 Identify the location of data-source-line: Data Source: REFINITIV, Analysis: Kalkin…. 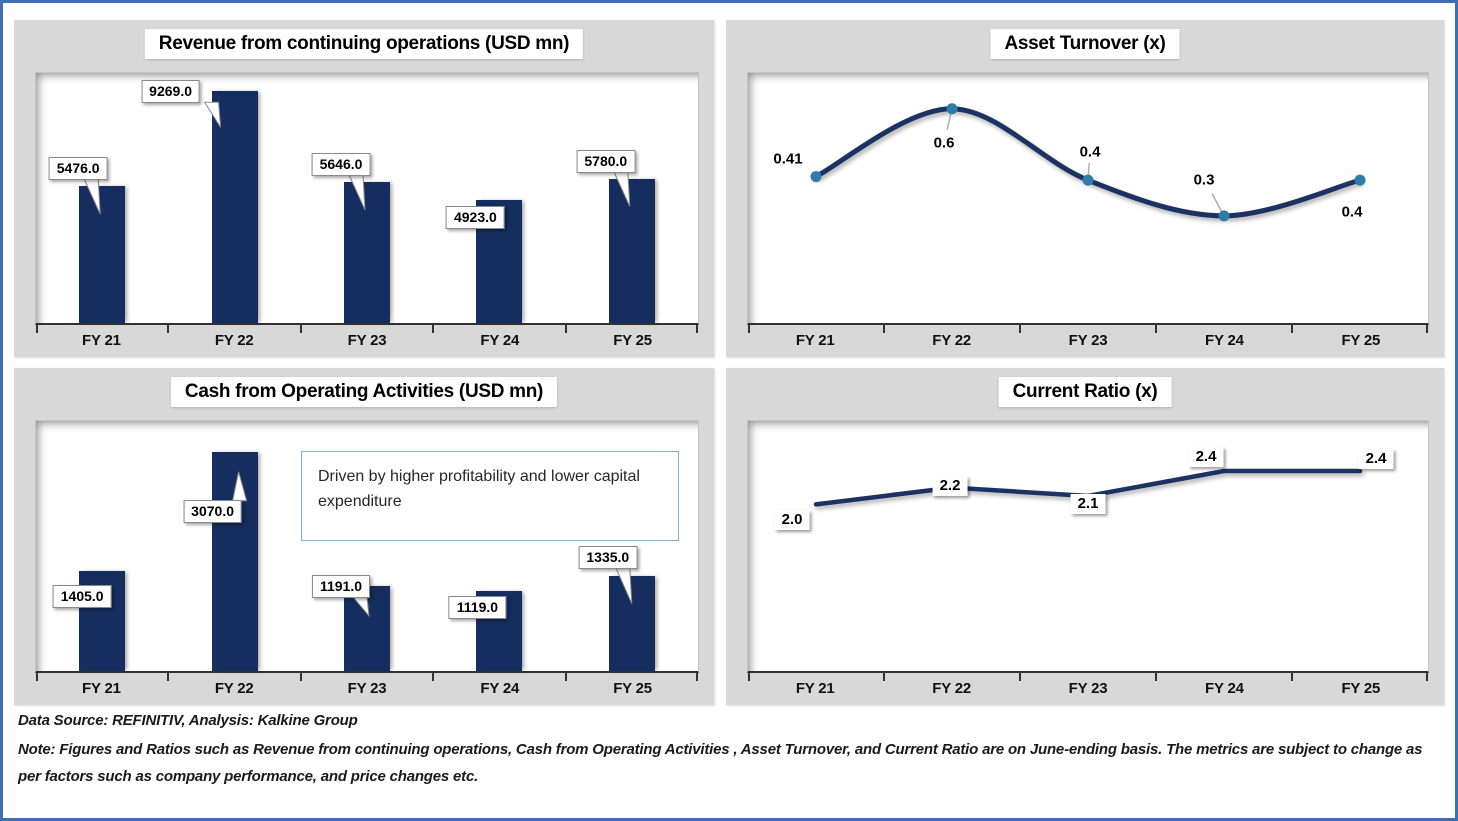
(188, 720).